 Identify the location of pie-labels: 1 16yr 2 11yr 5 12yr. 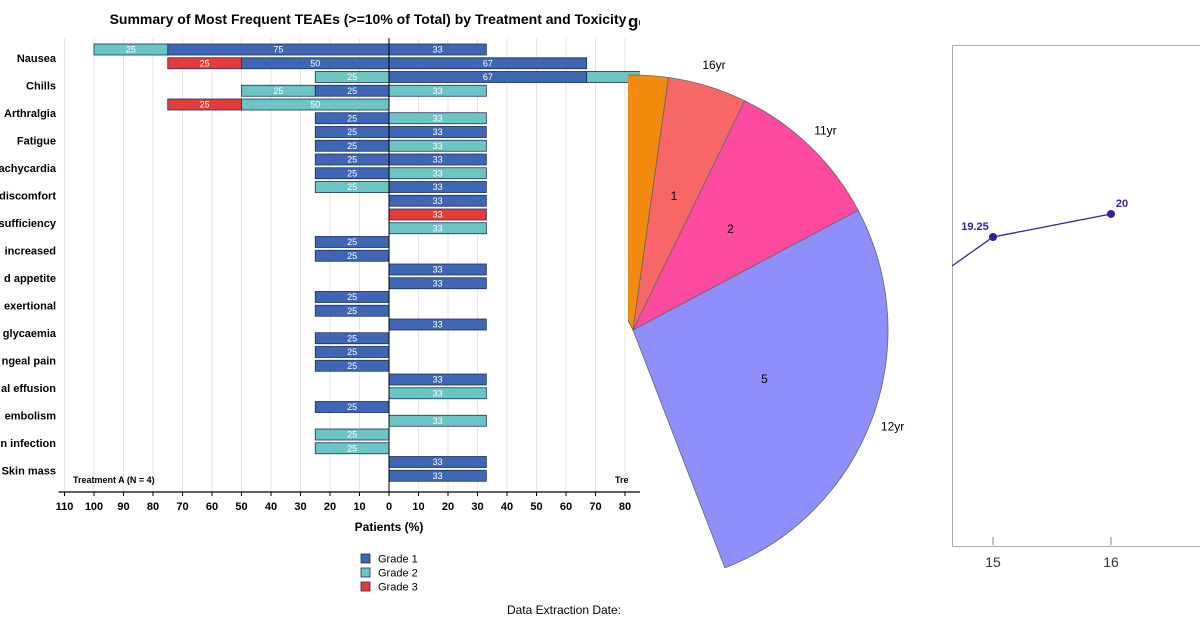
(788, 246).